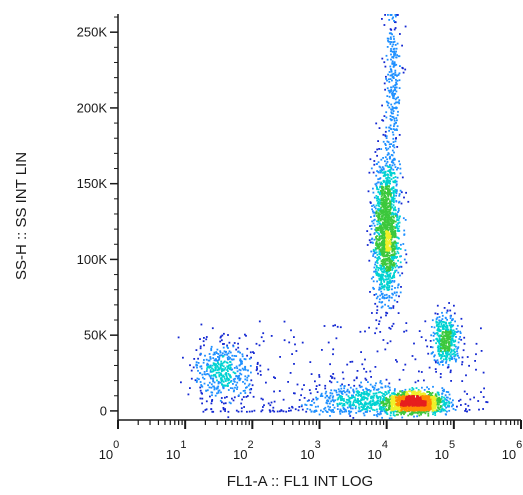 The image size is (523, 495). What do you see at coordinates (21, 216) in the screenshot?
I see `y-axis-label: SS-H :: SS INT LIN` at bounding box center [21, 216].